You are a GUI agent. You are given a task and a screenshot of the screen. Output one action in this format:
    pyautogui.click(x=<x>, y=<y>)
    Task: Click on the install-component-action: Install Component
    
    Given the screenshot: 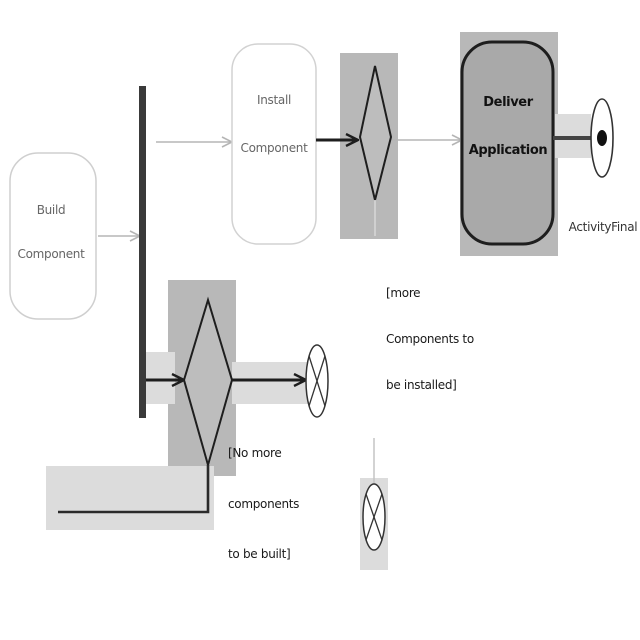 What is the action you would take?
    pyautogui.click(x=274, y=144)
    